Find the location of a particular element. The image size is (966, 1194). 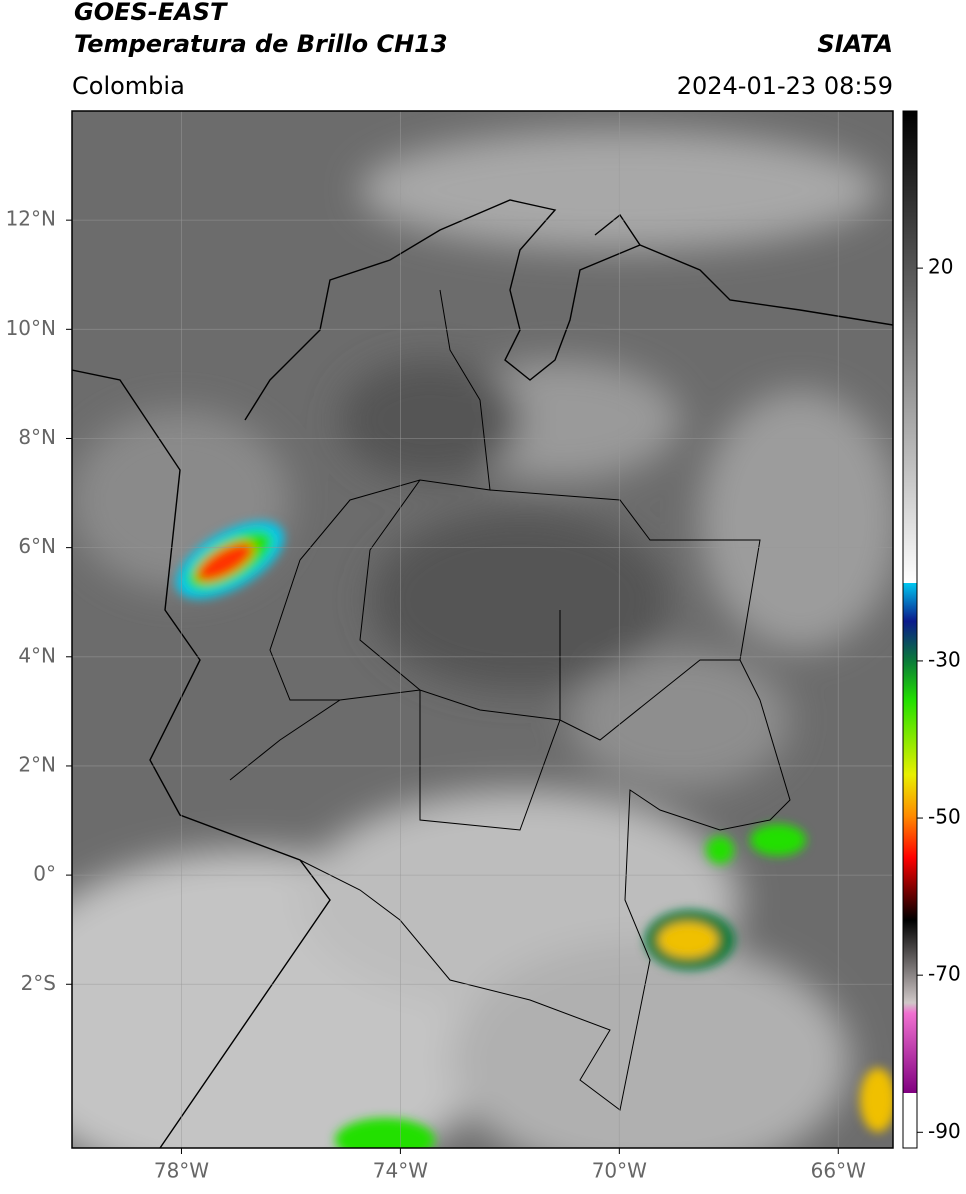

y-tick-label: 2°N is located at coordinates (37, 764).